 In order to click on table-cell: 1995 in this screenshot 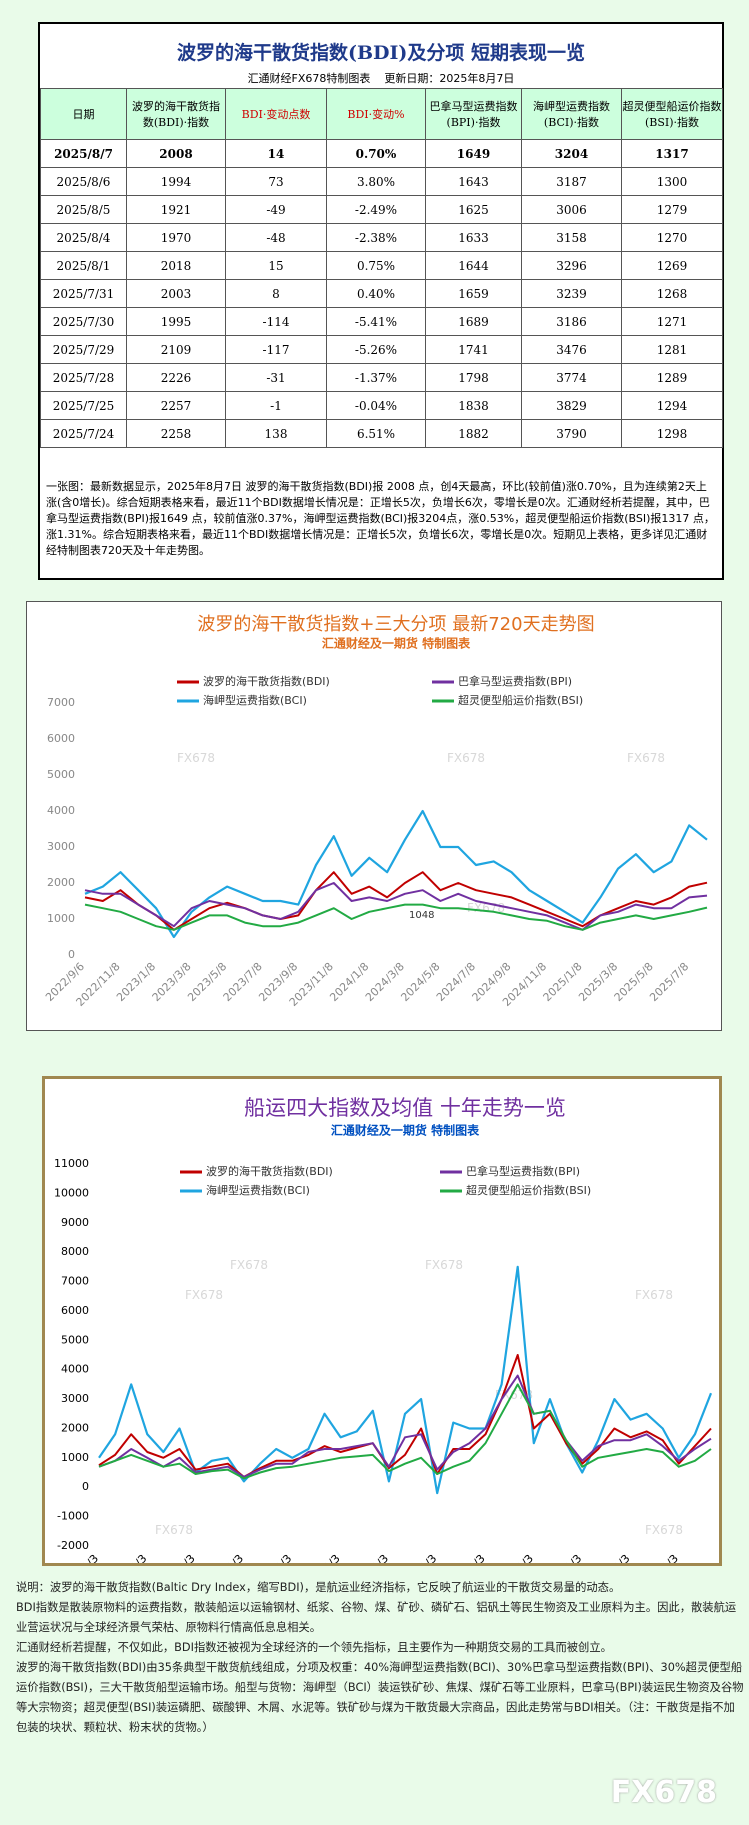, I will do `click(176, 321)`.